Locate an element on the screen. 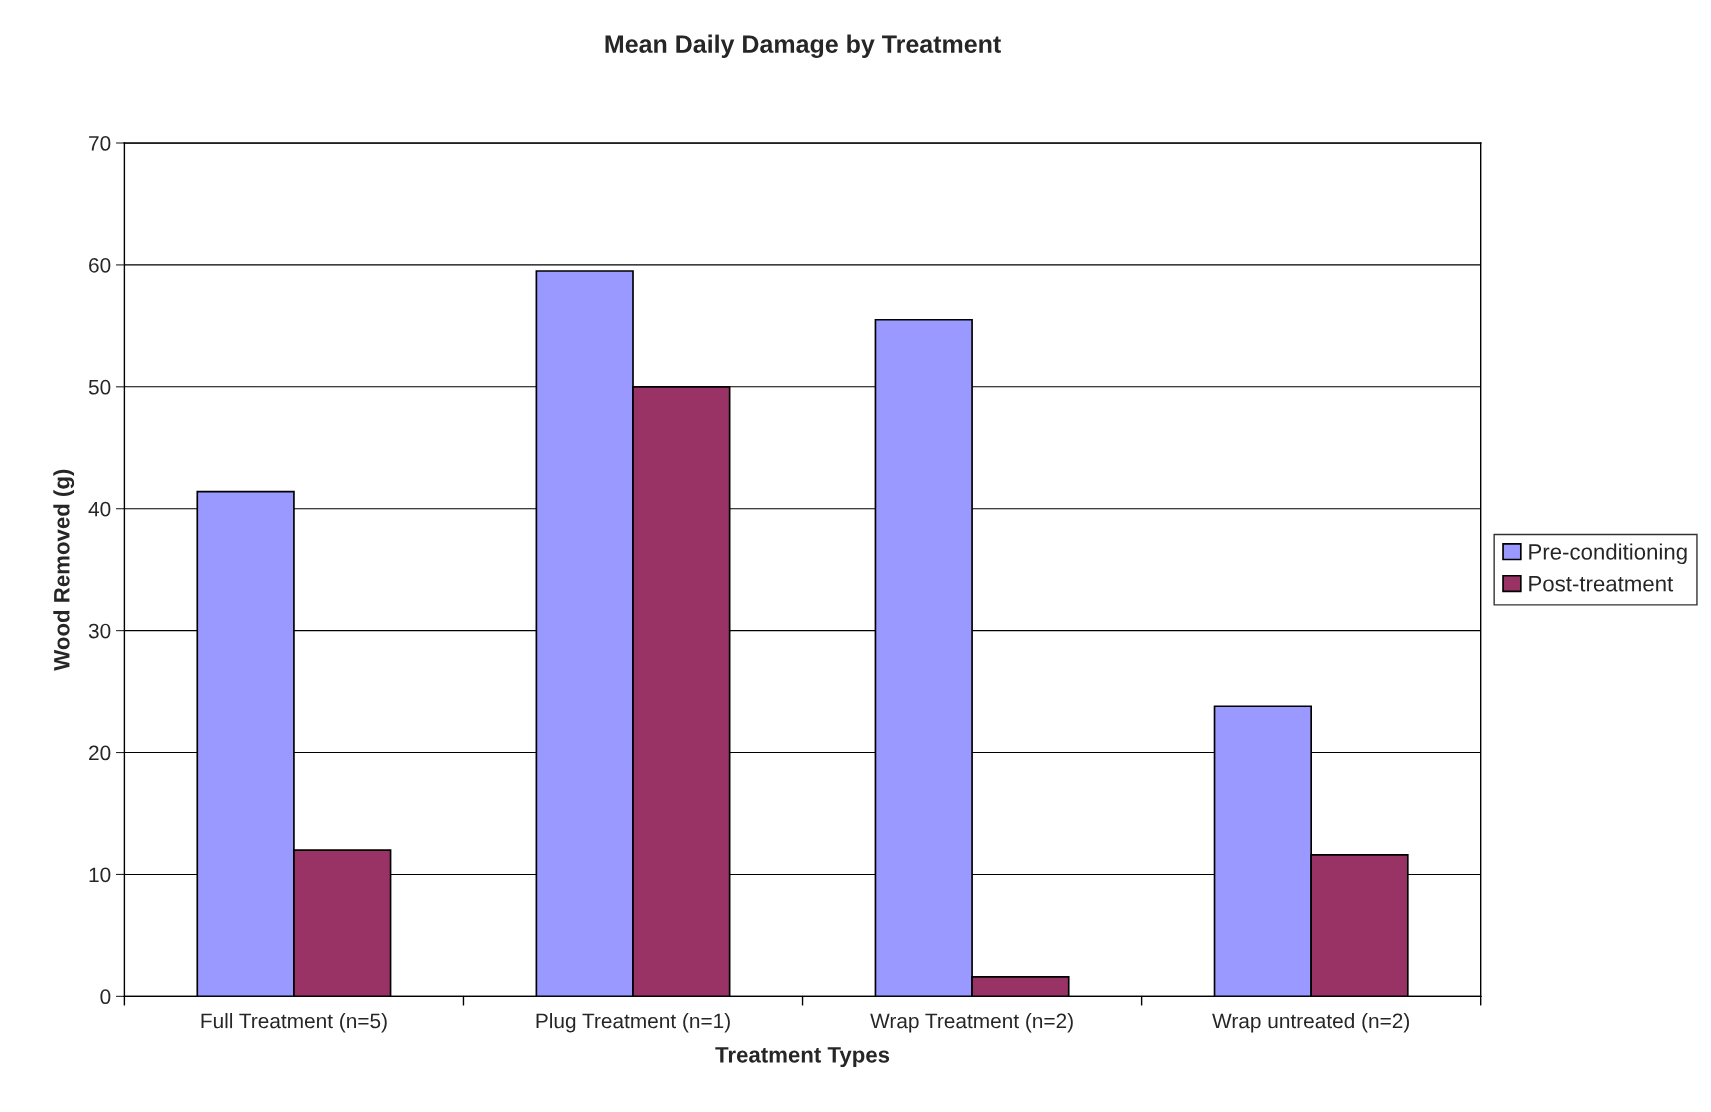 The width and height of the screenshot is (1711, 1112). y-tick-label: 10 is located at coordinates (100, 875).